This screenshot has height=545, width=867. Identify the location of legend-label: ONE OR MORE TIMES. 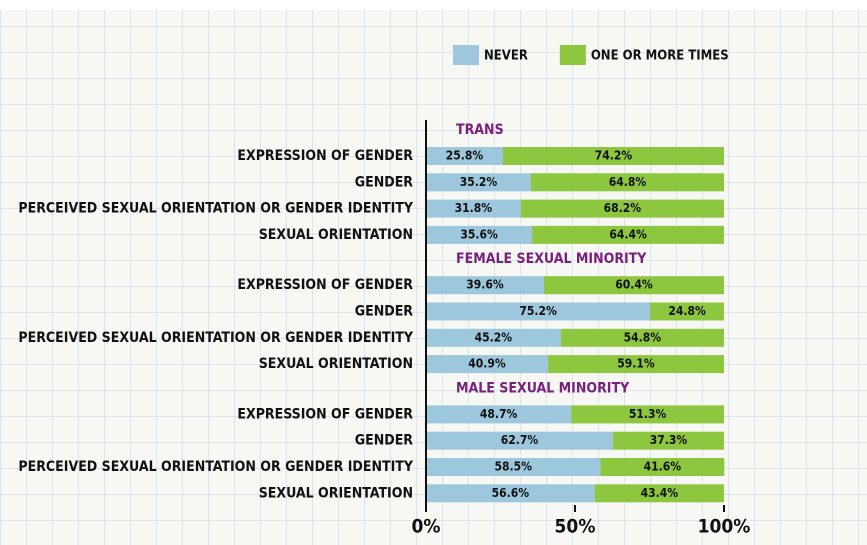
(660, 56).